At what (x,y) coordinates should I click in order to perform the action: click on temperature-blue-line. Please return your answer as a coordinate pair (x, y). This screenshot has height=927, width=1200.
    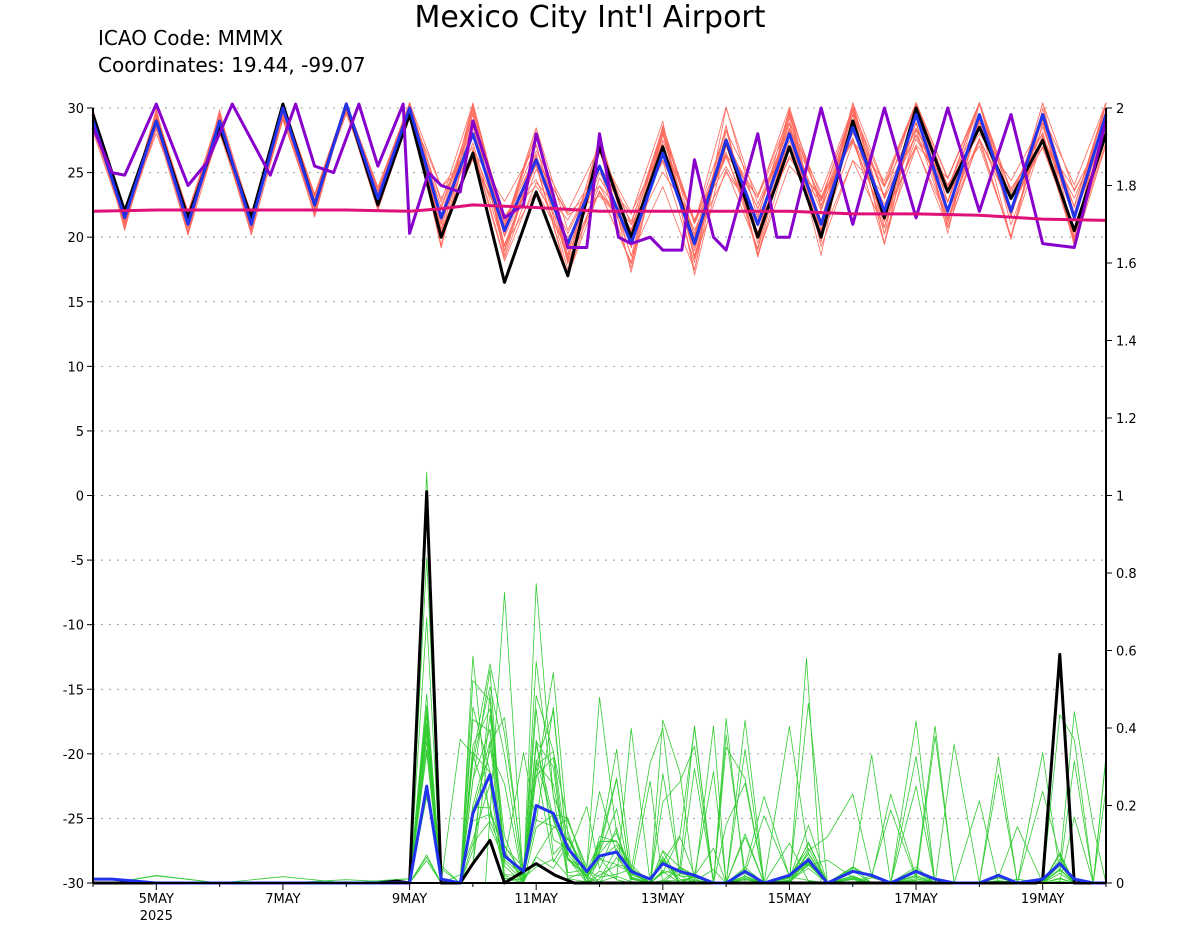
    Looking at the image, I should click on (599, 174).